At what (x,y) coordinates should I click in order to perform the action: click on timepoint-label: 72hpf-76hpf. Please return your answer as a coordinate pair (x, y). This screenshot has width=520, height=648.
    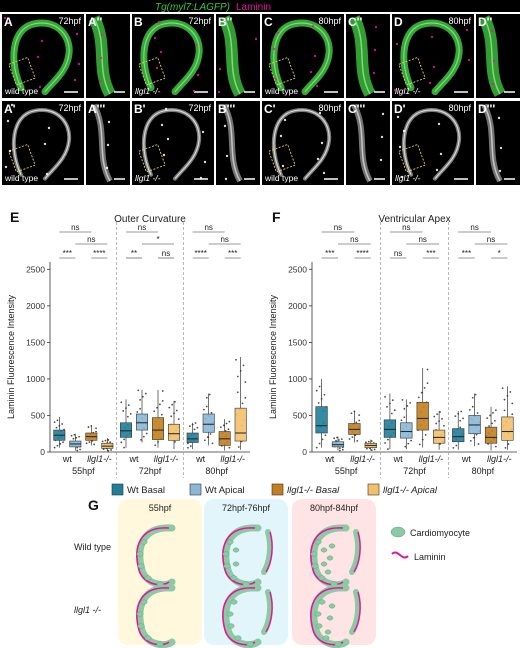
    Looking at the image, I should click on (246, 508).